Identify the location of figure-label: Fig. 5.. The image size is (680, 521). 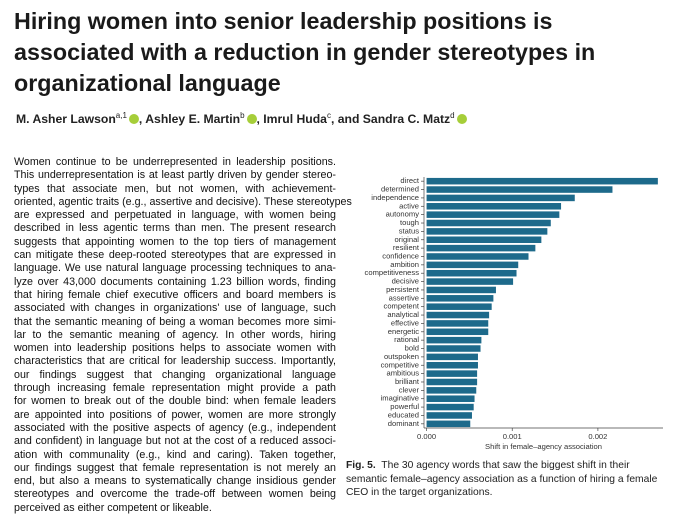
(361, 465).